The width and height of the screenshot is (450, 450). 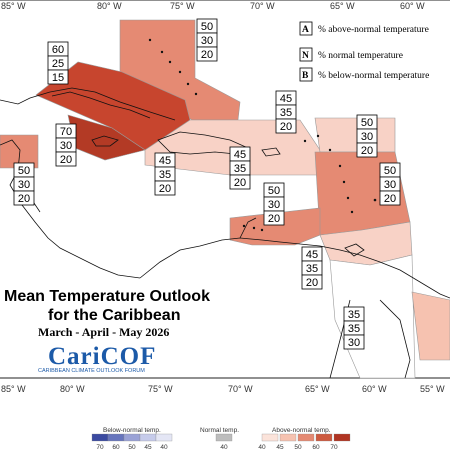 I want to click on prob-value-jamaica-b: 20, so click(x=66, y=160).